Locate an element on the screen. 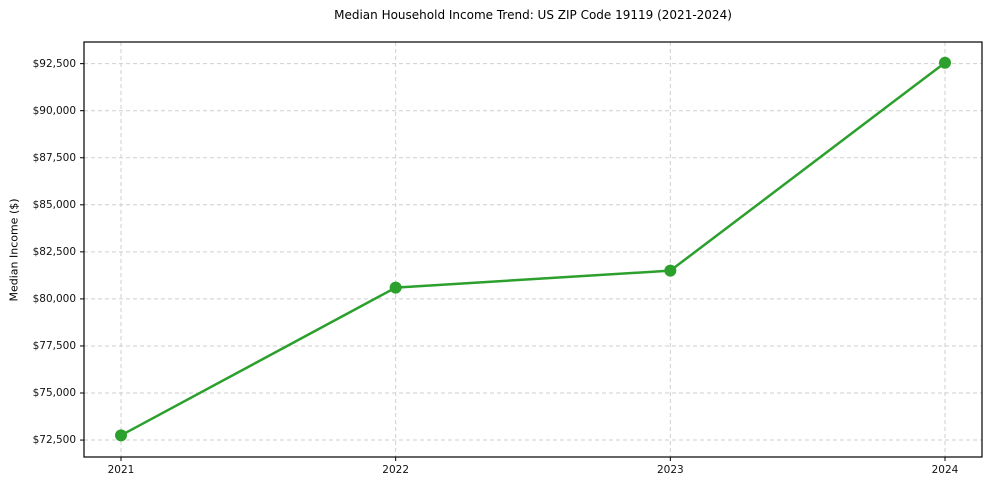 This screenshot has height=490, width=989. data-point-2024 is located at coordinates (945, 62).